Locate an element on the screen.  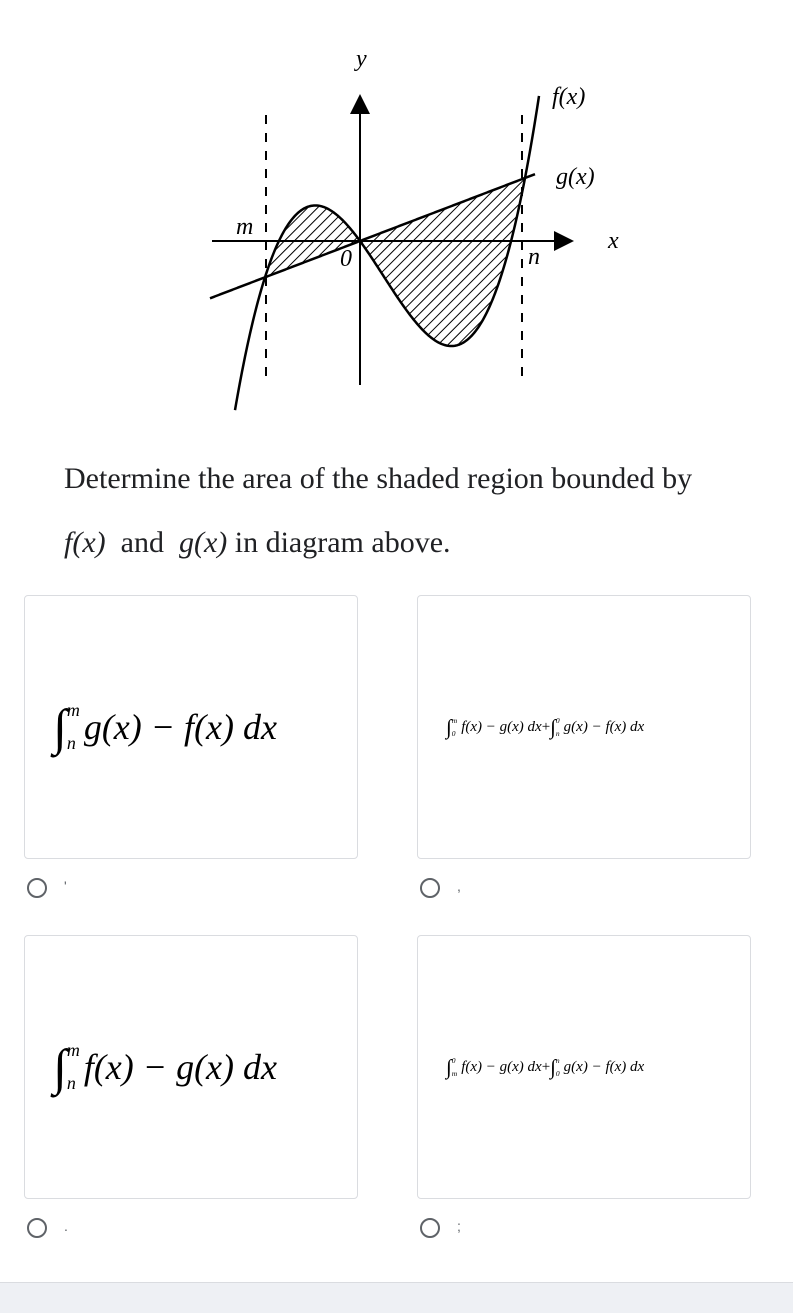
integral: ∫ m 0 f(x) − g(x) dx is located at coordinates (494, 727).